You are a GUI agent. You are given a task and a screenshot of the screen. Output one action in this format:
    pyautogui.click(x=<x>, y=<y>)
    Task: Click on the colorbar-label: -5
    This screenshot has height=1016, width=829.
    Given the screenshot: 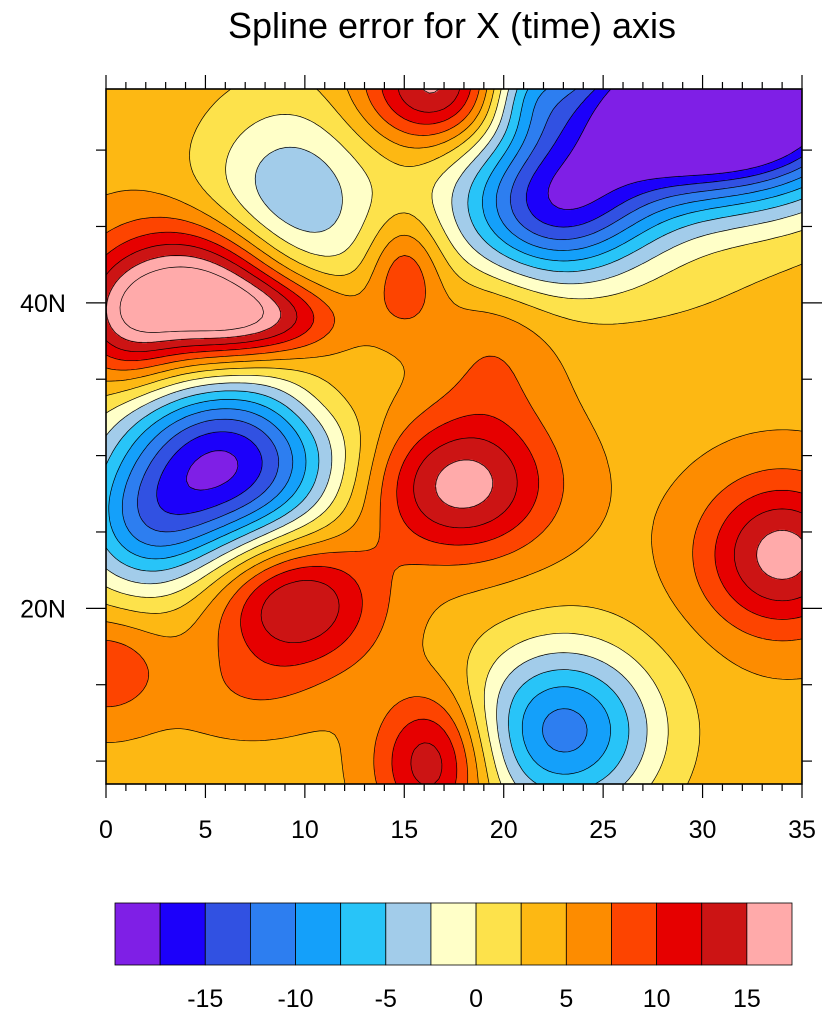 What is the action you would take?
    pyautogui.click(x=386, y=999)
    